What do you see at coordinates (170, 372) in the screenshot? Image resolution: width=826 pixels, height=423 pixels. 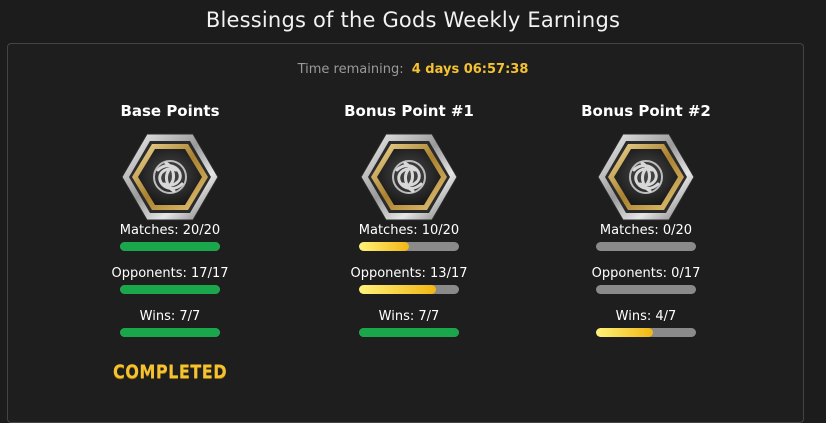 I see `completed-badge: COMPLETED` at bounding box center [170, 372].